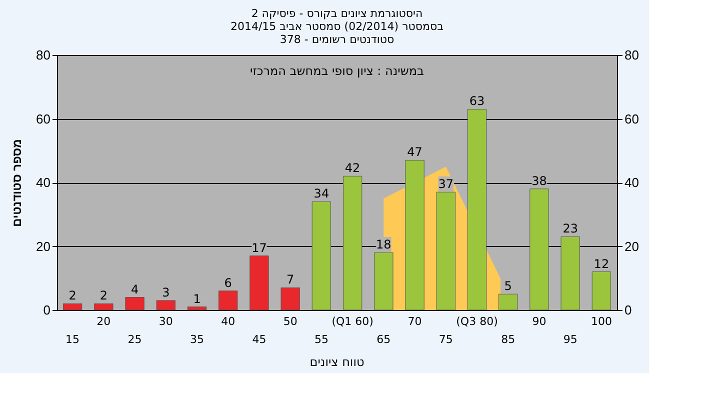 This screenshot has width=720, height=405. What do you see at coordinates (631, 182) in the screenshot?
I see `y2-tick-label: 40` at bounding box center [631, 182].